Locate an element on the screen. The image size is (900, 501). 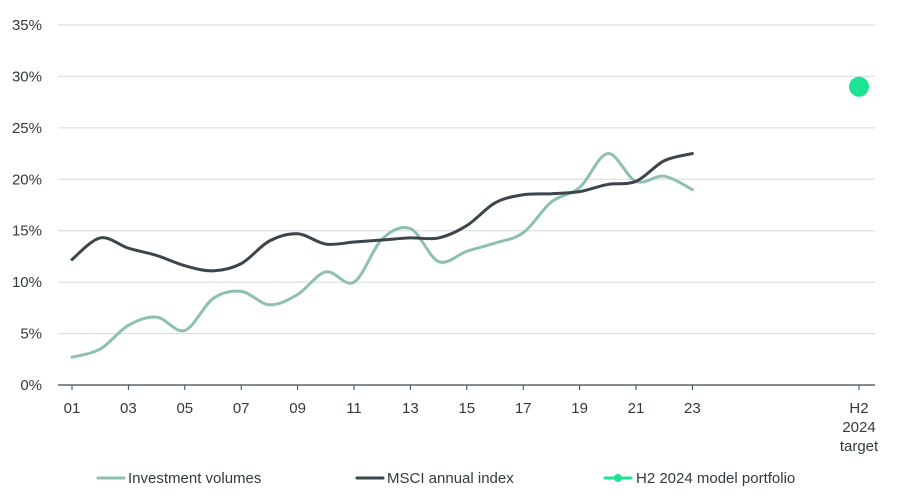
x-tick-label: 19 is located at coordinates (579, 408).